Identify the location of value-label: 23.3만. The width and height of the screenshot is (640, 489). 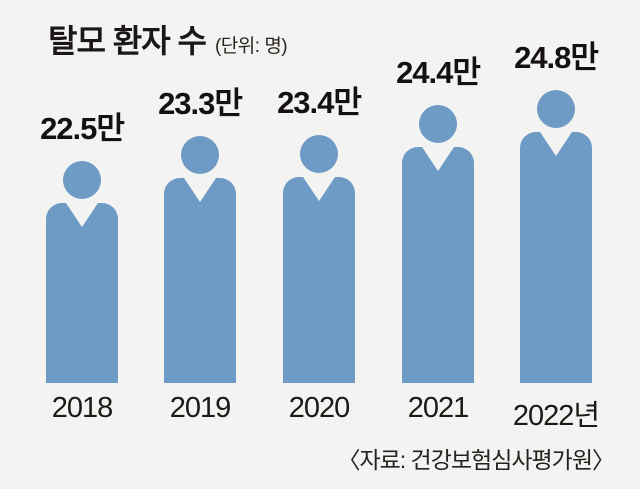
(200, 103).